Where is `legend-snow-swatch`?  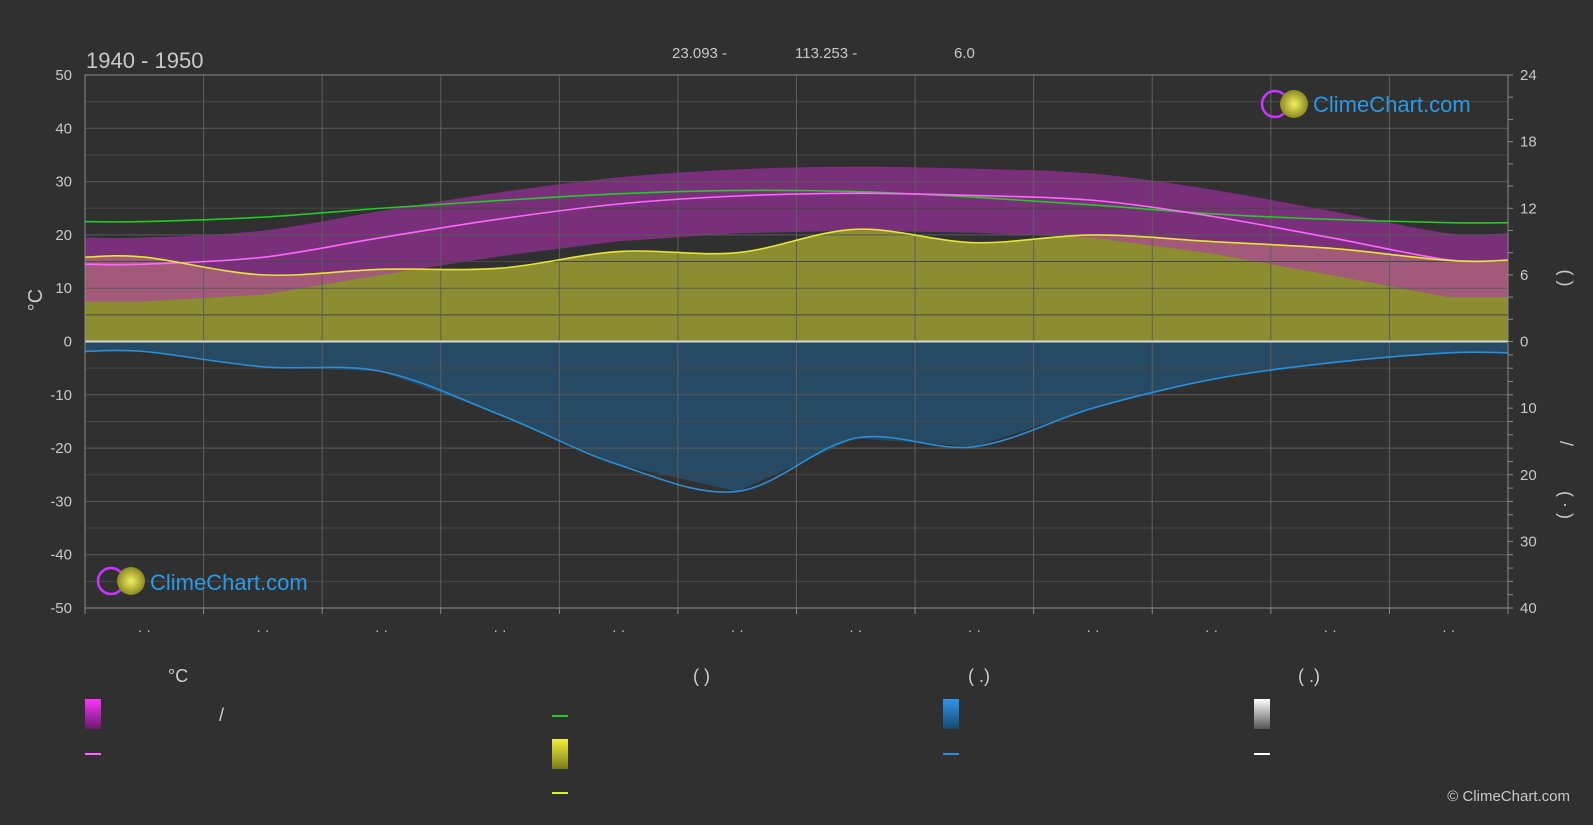
legend-snow-swatch is located at coordinates (1262, 714).